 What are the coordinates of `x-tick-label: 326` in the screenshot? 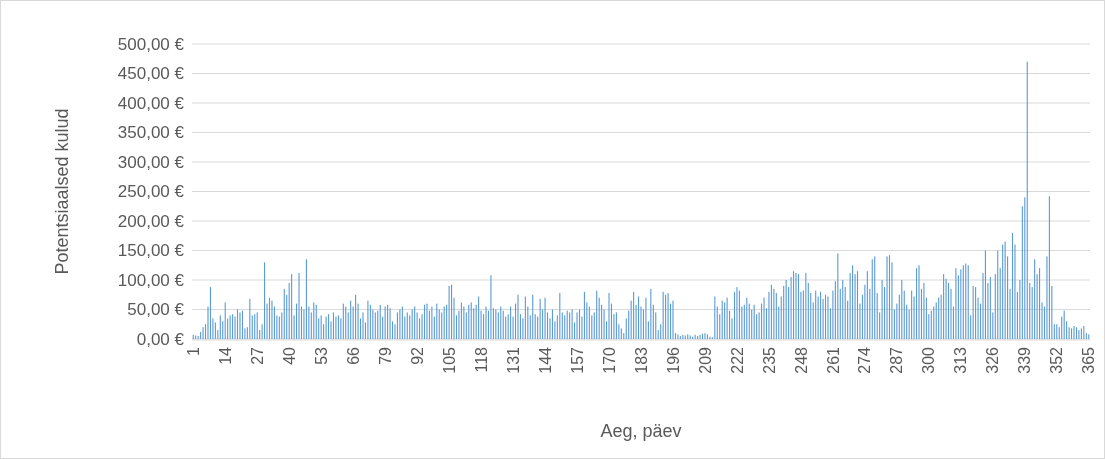 It's located at (993, 360).